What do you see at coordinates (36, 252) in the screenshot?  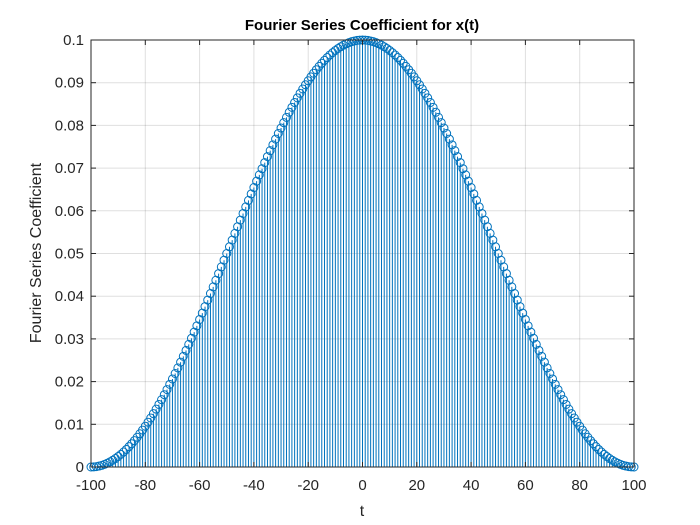 I see `y-axis-label: Fourier Series Coefficient` at bounding box center [36, 252].